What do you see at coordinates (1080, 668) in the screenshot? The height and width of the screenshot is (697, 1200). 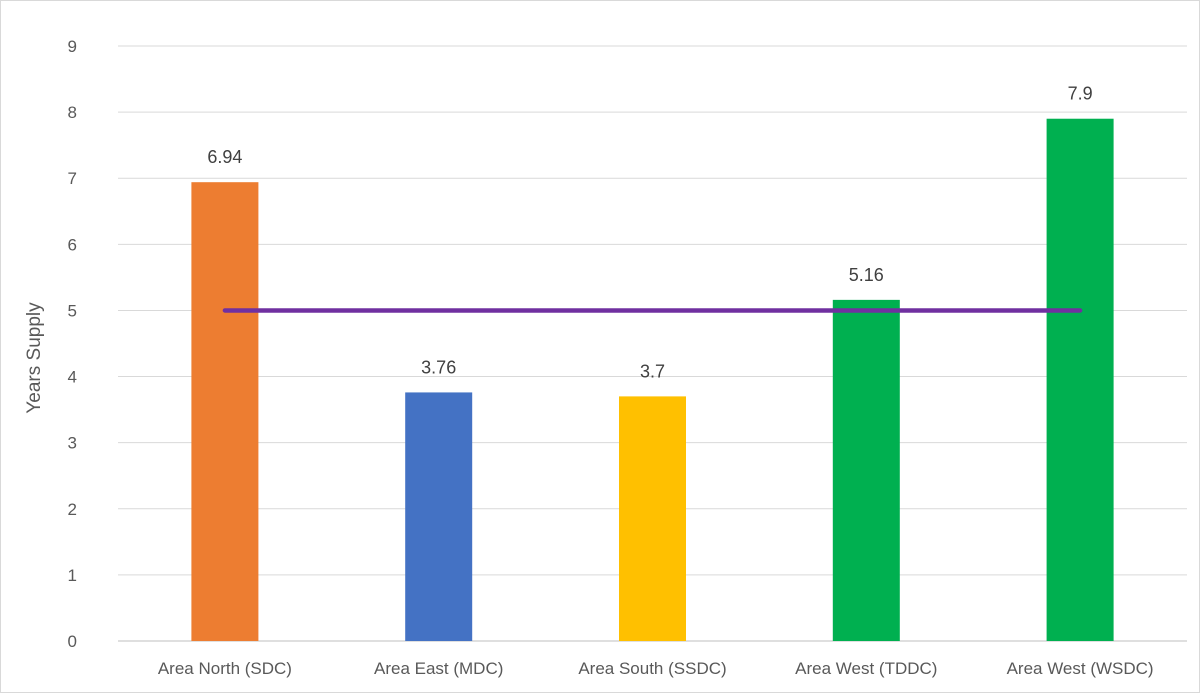 I see `x-tick-label: Area West (WSDC)` at bounding box center [1080, 668].